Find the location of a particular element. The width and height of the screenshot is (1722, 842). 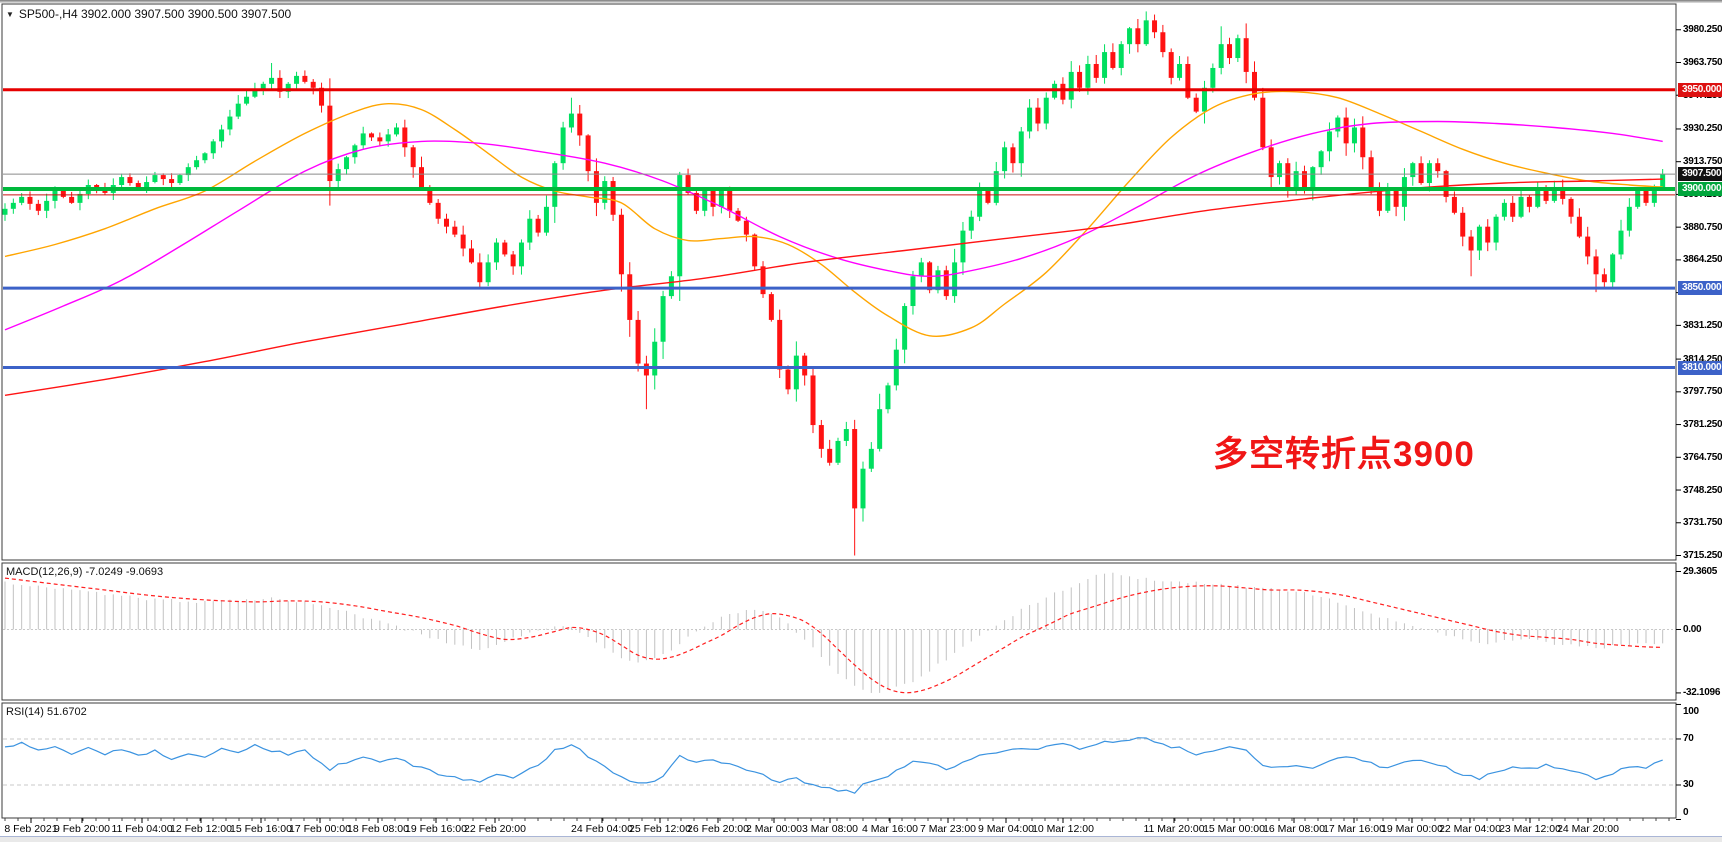

time-tick-label: 19 Mar 00:00 is located at coordinates (1412, 829).